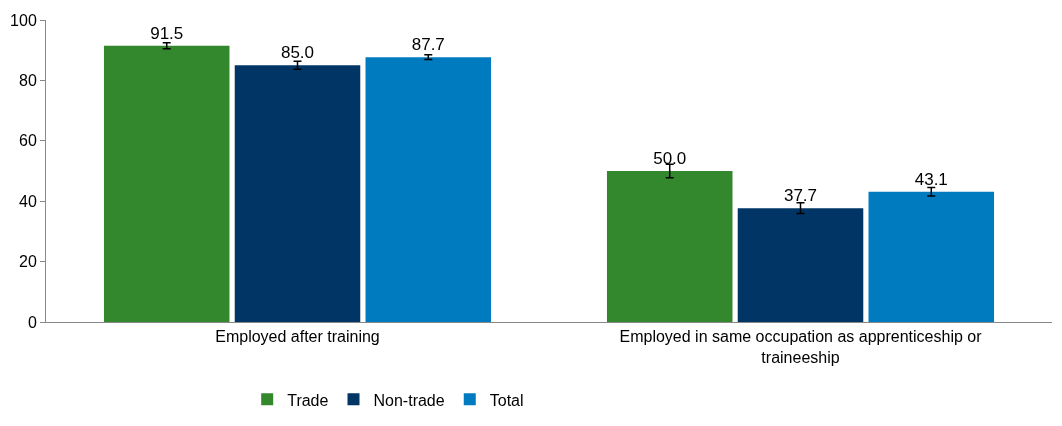  I want to click on x-tick-label: Employed after training, so click(297, 337).